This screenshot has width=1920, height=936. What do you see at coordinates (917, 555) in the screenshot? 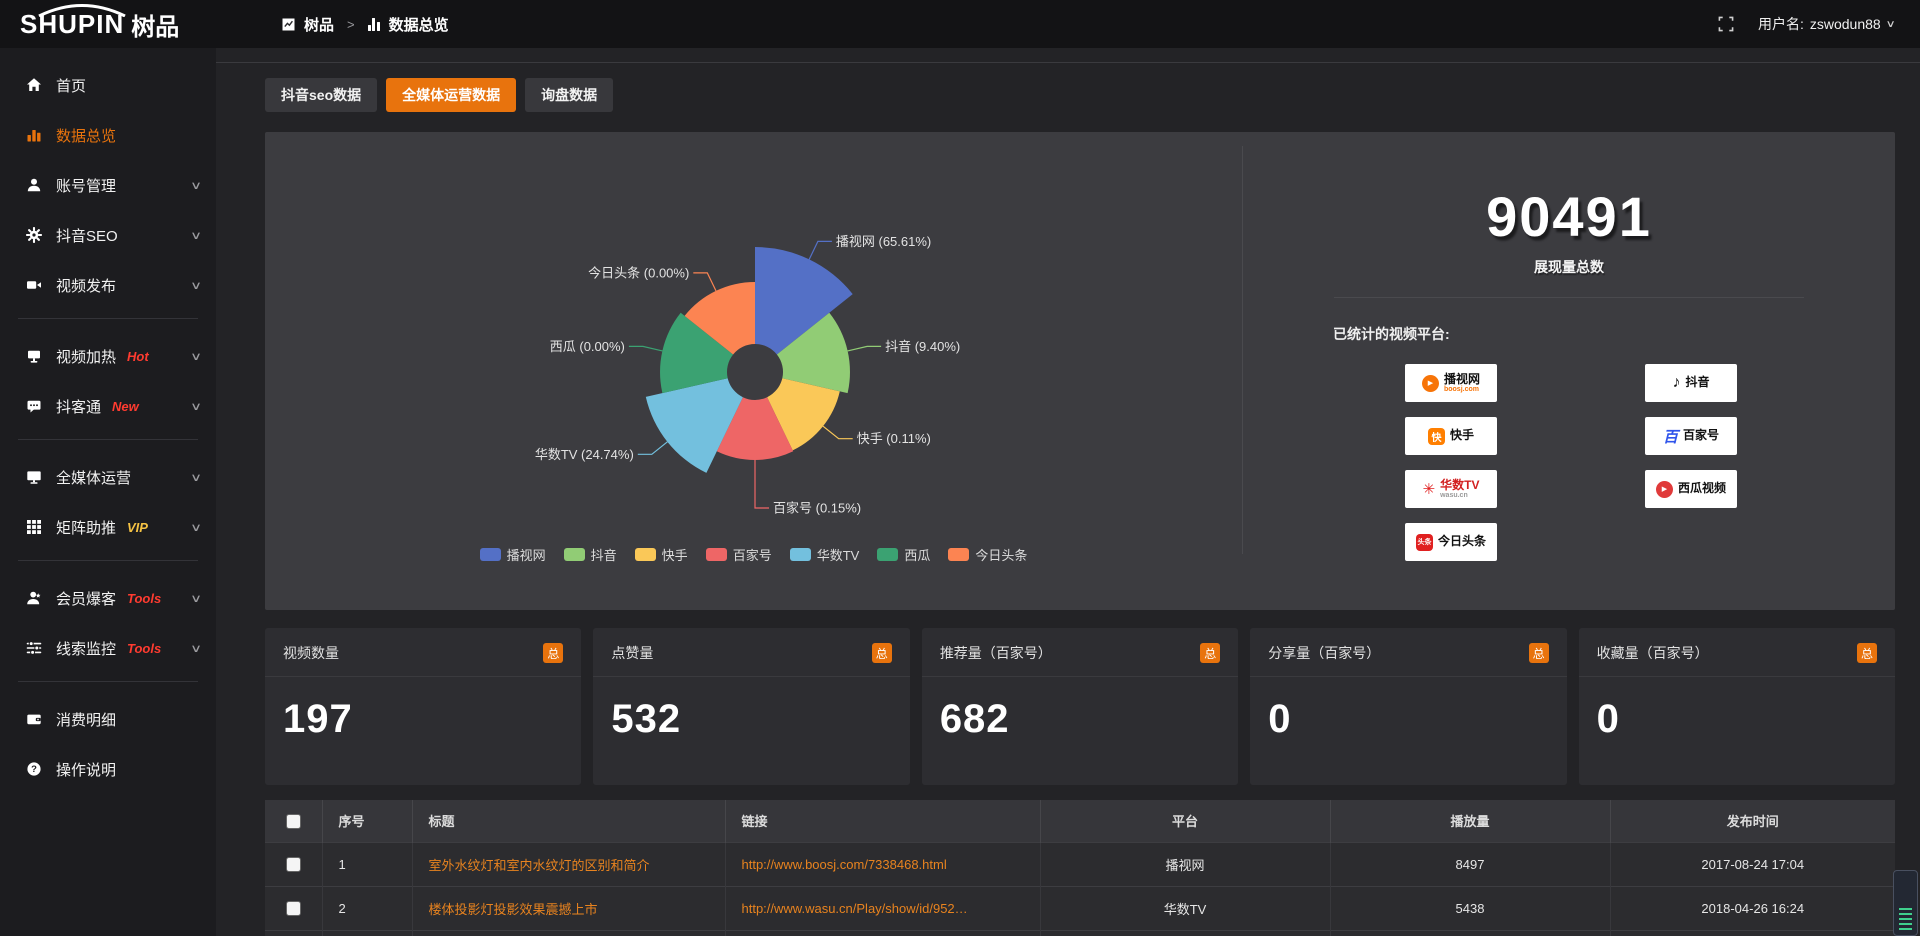
I see `legend-label: 西瓜` at bounding box center [917, 555].